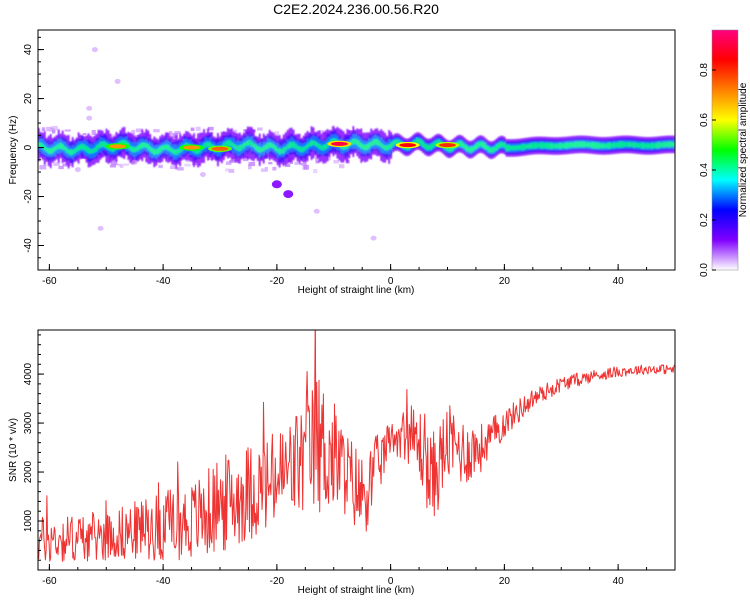 The image size is (750, 600). I want to click on y-tick-label: -40, so click(28, 245).